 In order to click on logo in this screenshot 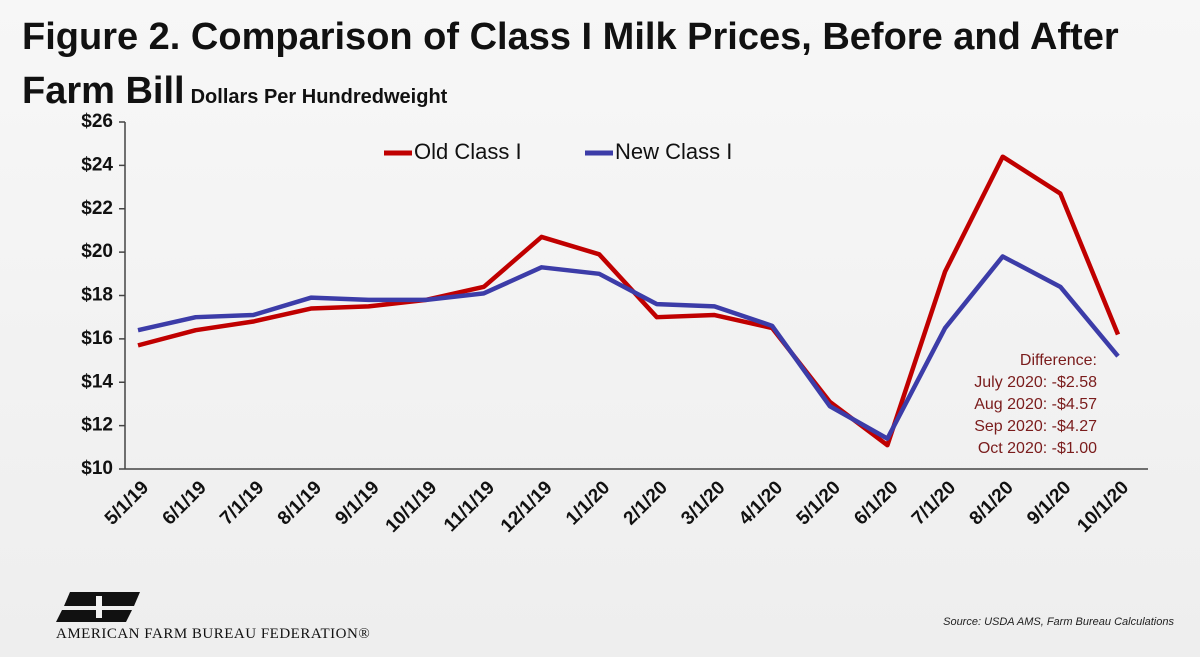, I will do `click(98, 607)`.